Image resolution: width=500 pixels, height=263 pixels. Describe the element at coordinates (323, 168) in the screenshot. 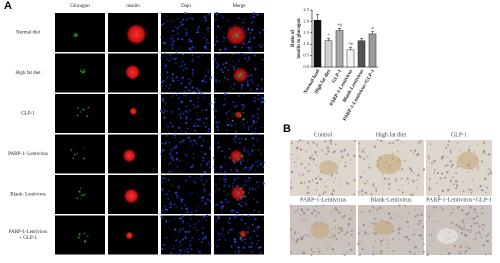

I see `ihc-image` at that location.